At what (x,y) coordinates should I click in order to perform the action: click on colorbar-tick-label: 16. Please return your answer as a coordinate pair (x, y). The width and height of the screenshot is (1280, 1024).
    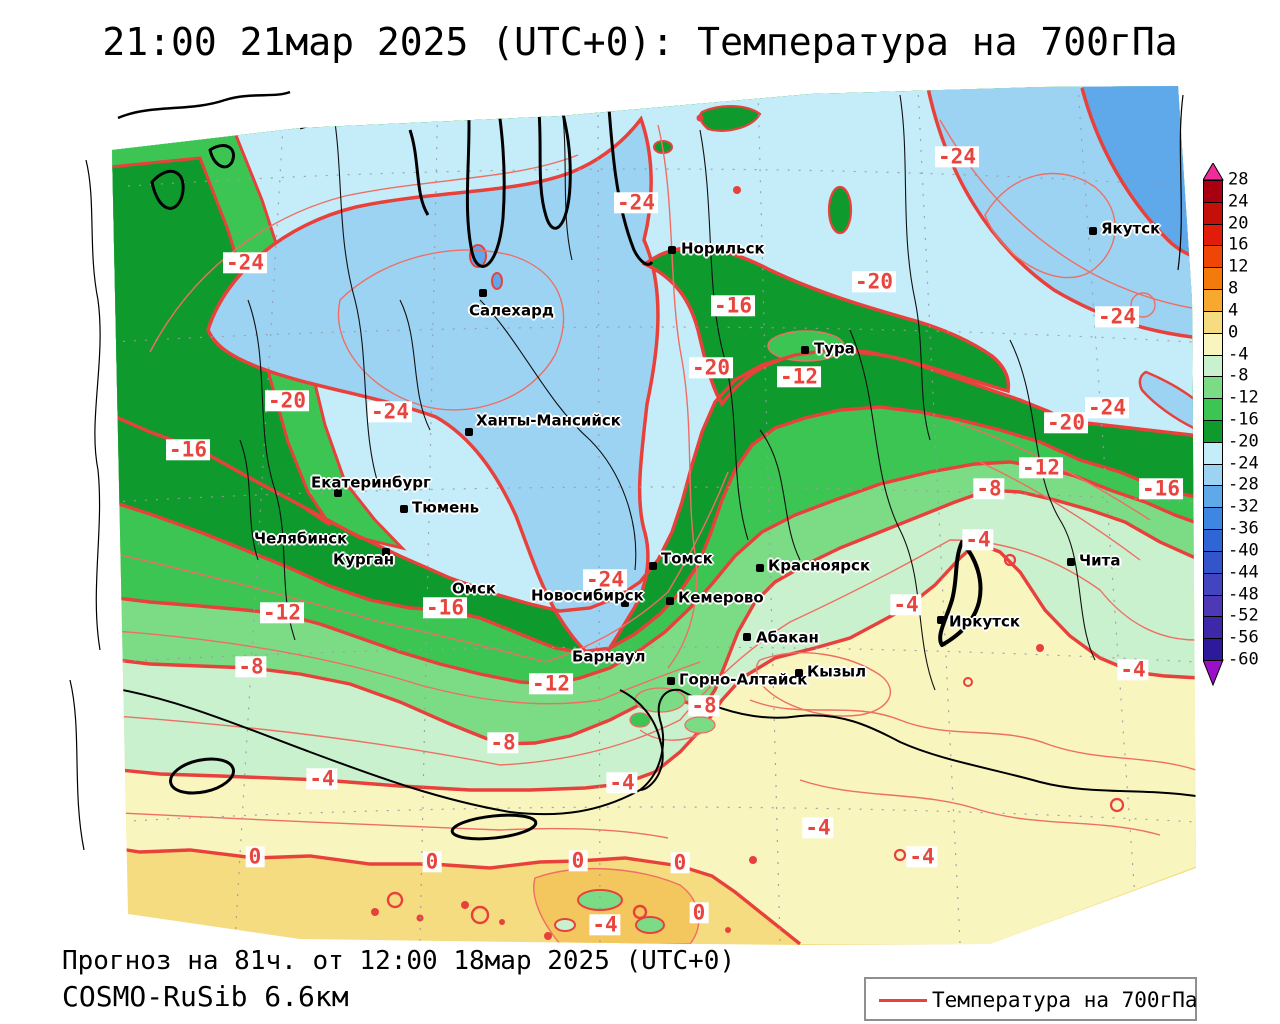
    Looking at the image, I should click on (1238, 245).